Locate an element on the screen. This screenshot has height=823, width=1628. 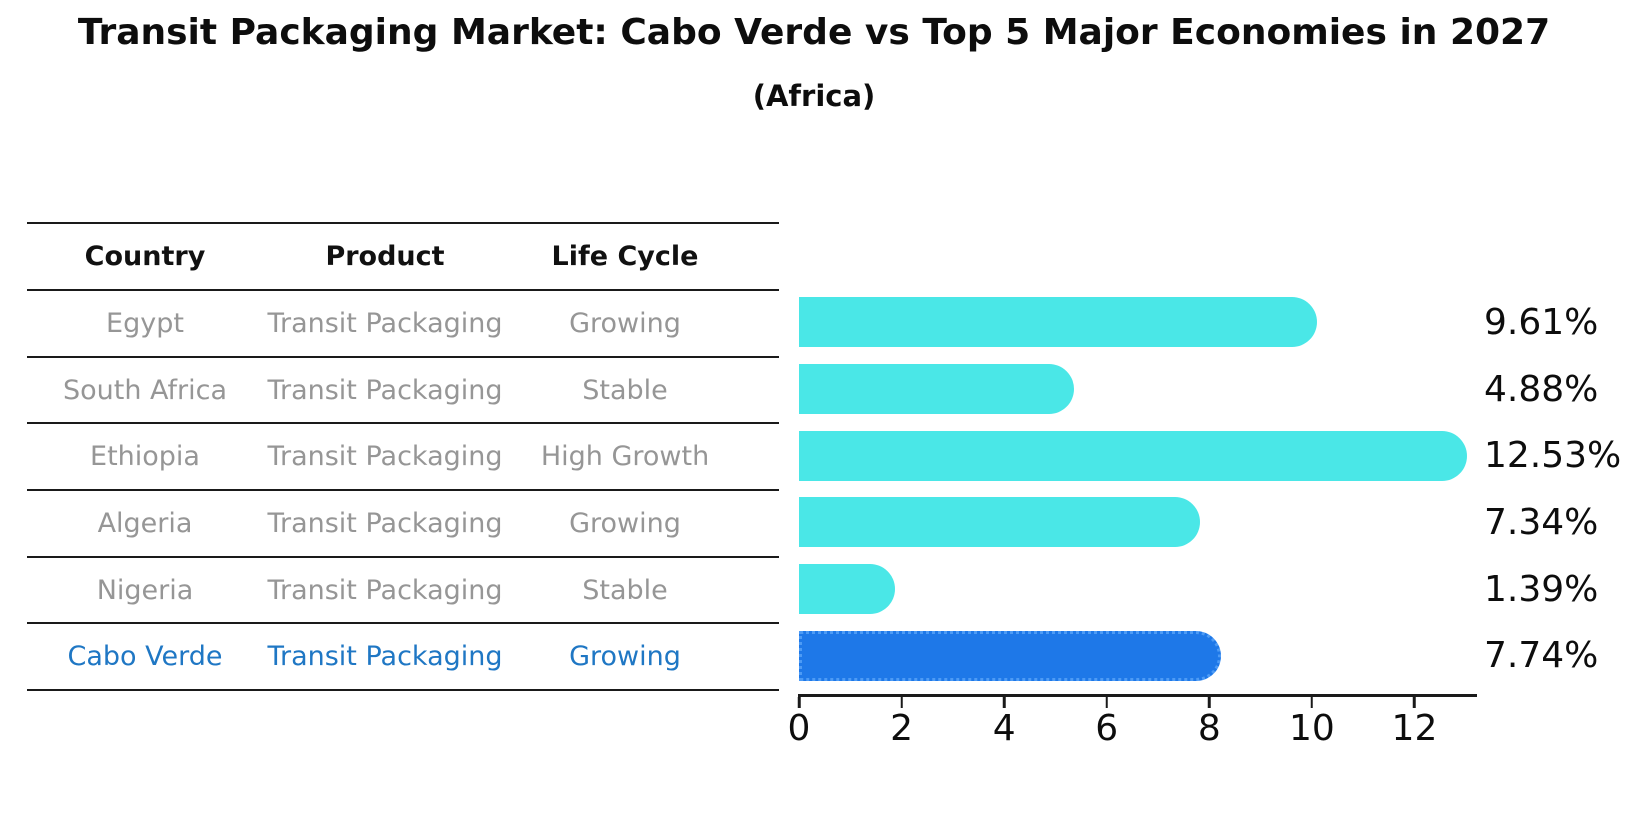
table-row-ethiopia: Ethiopia Transit Packaging High Growth is located at coordinates (403, 455).